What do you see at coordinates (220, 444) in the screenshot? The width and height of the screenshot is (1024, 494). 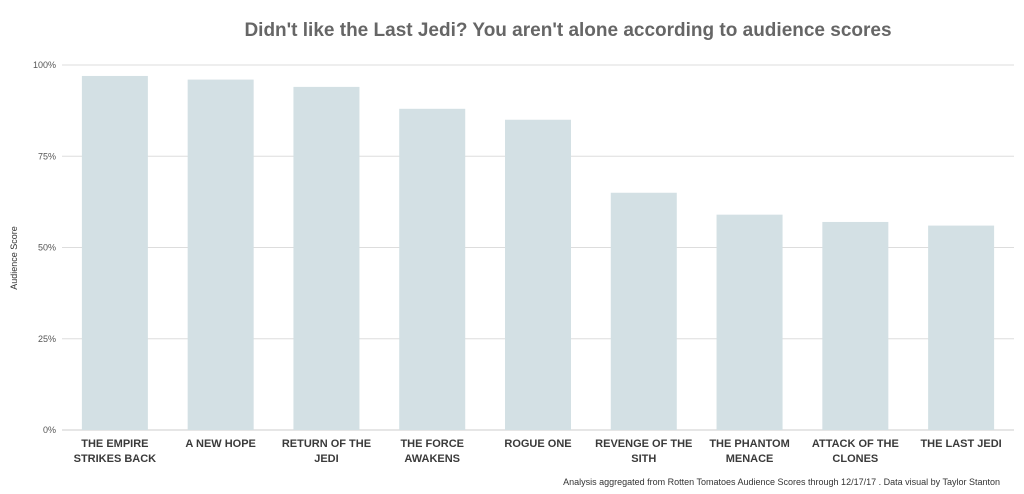 I see `x-tick-label: A NEW HOPE` at bounding box center [220, 444].